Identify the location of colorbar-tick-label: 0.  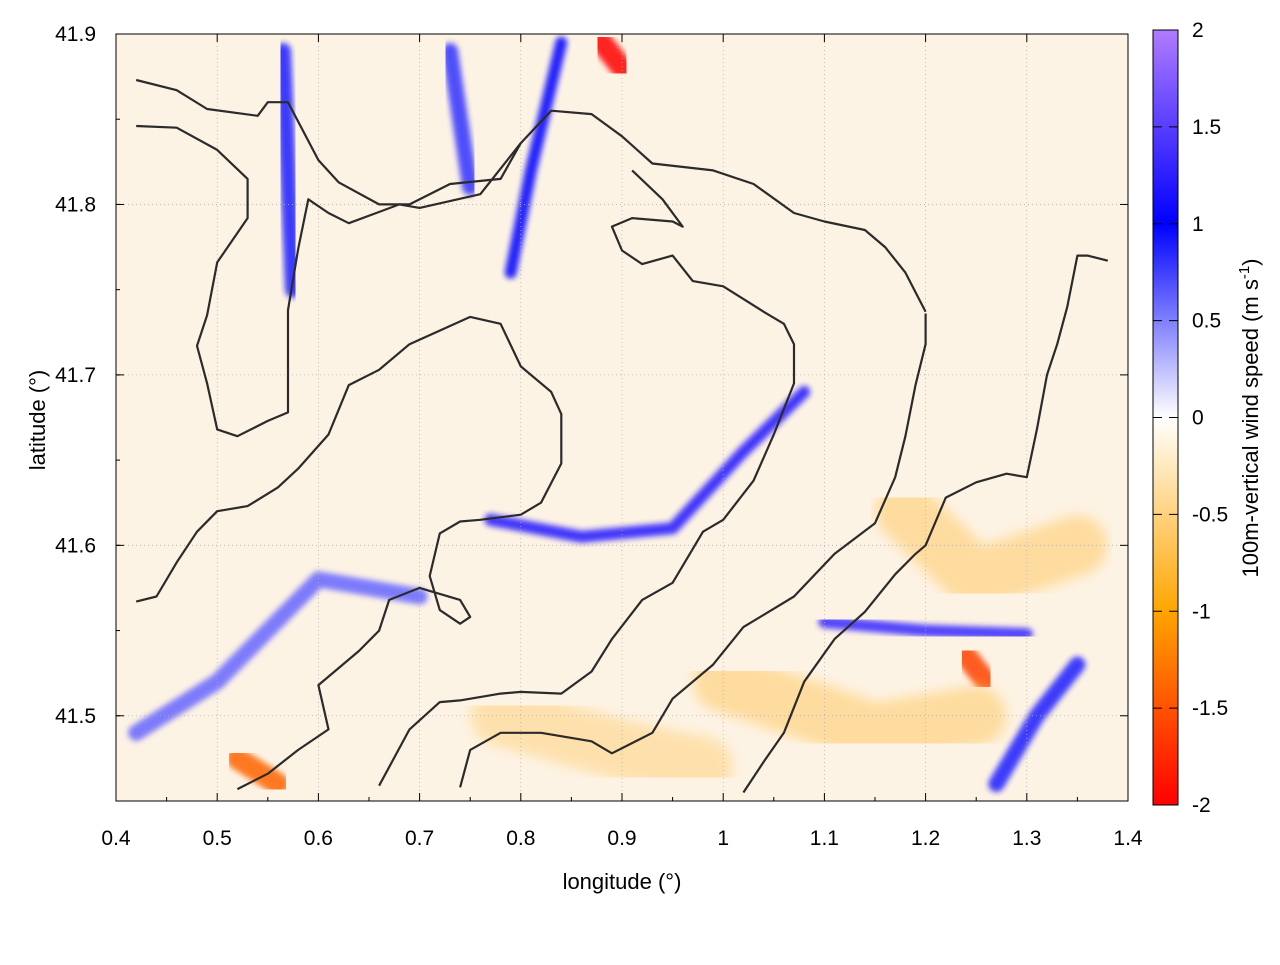
(1198, 418).